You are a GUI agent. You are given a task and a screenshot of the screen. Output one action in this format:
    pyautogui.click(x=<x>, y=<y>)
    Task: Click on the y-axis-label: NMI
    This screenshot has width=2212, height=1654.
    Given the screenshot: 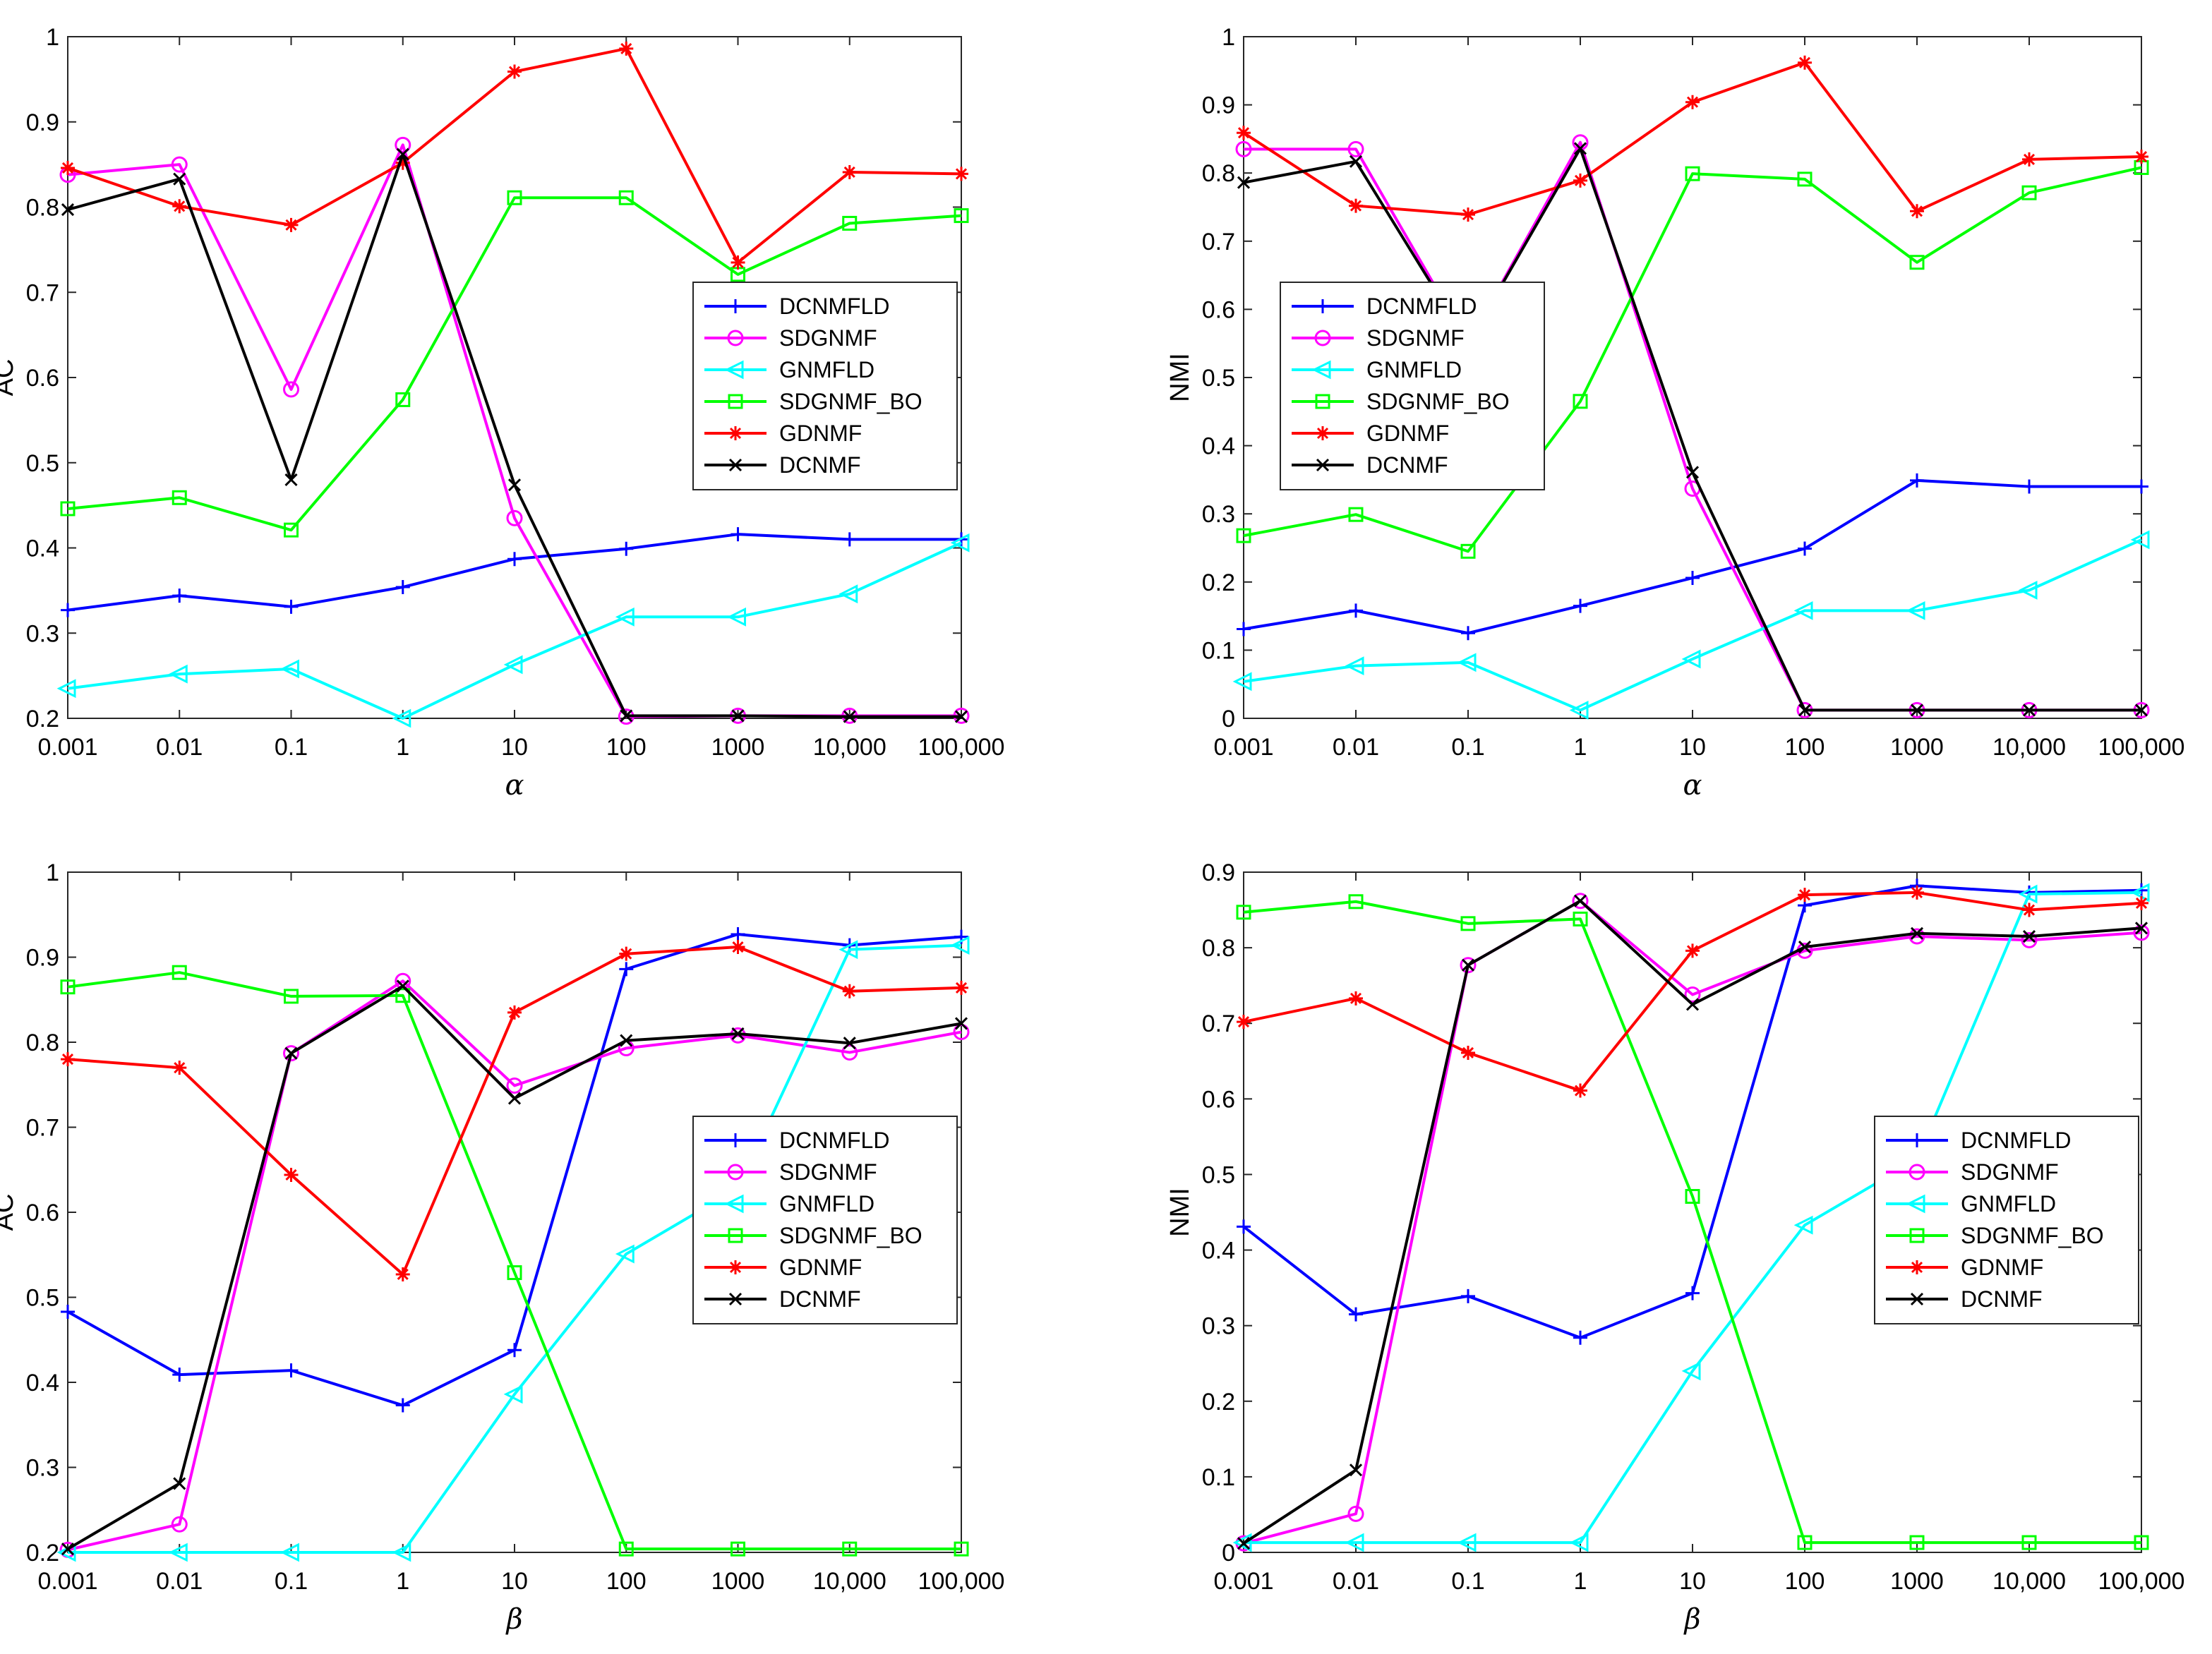 What is the action you would take?
    pyautogui.click(x=1180, y=1212)
    